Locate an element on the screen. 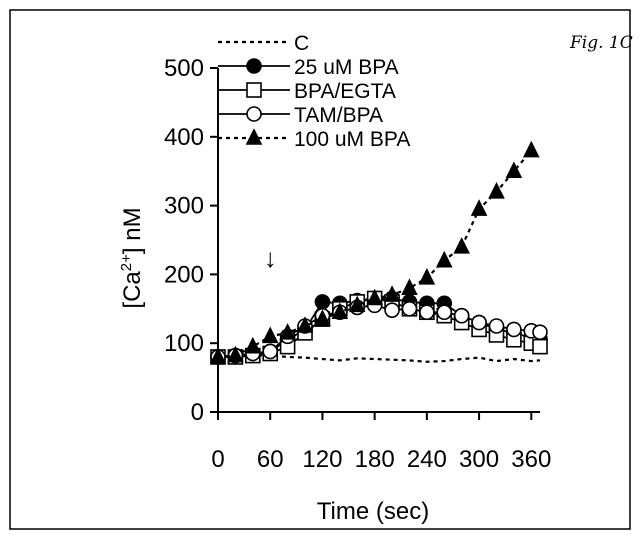 The image size is (640, 539). legend-label: 25 uM BPA is located at coordinates (346, 67).